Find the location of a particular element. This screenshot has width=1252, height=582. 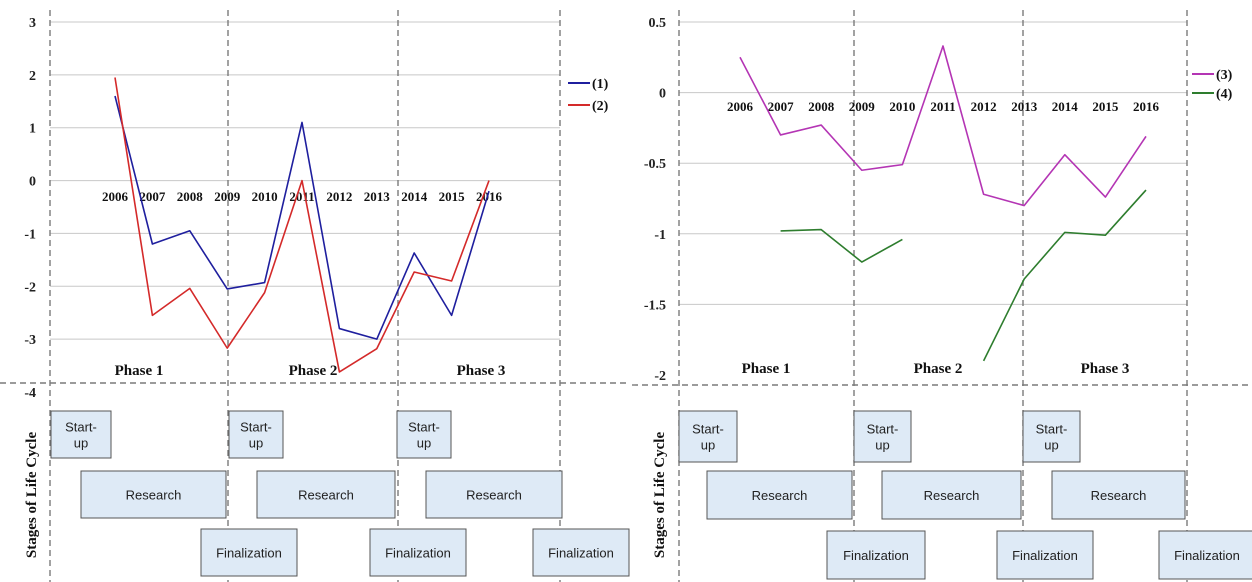

y-tick-label: 2 is located at coordinates (32, 76).